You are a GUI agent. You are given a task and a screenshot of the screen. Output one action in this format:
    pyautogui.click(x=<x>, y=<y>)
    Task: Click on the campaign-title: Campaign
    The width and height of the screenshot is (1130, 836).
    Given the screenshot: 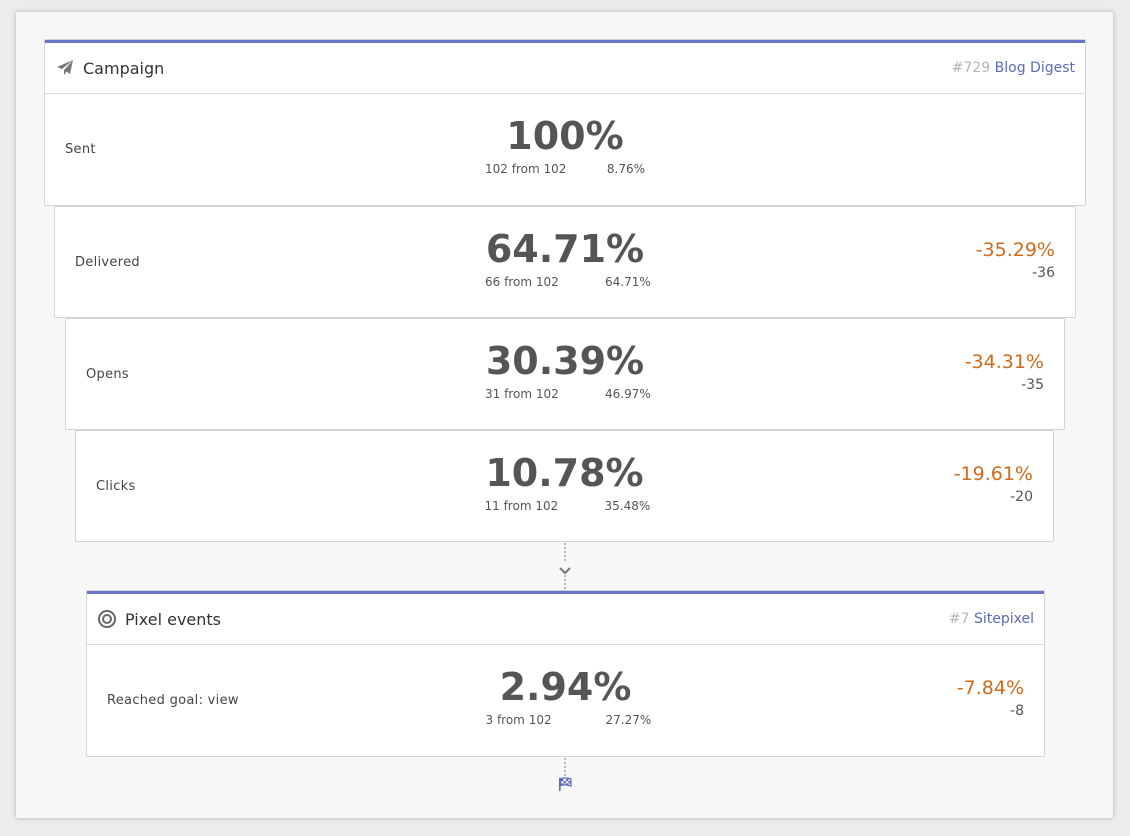 What is the action you would take?
    pyautogui.click(x=124, y=68)
    